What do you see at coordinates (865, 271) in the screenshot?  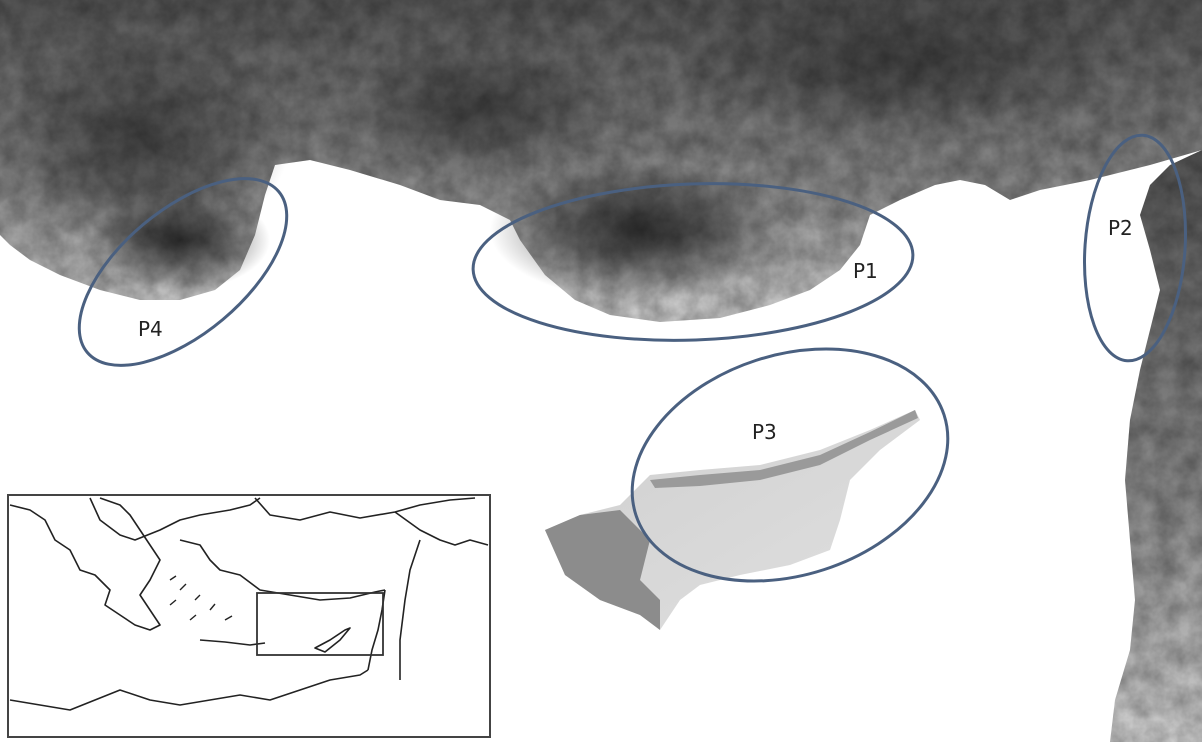 I see `region-p1-label: P1` at bounding box center [865, 271].